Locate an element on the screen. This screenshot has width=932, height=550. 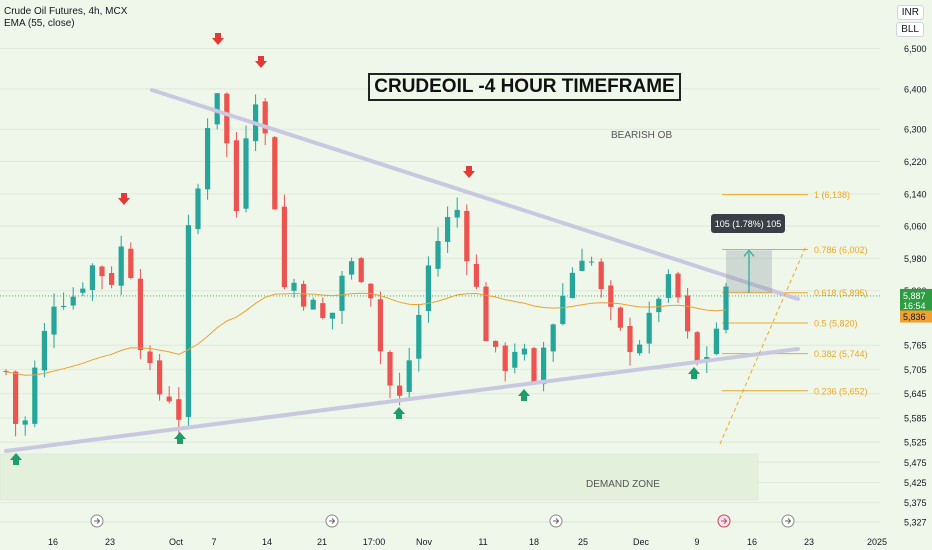
fib-label: 0.618 (5,895) is located at coordinates (841, 293).